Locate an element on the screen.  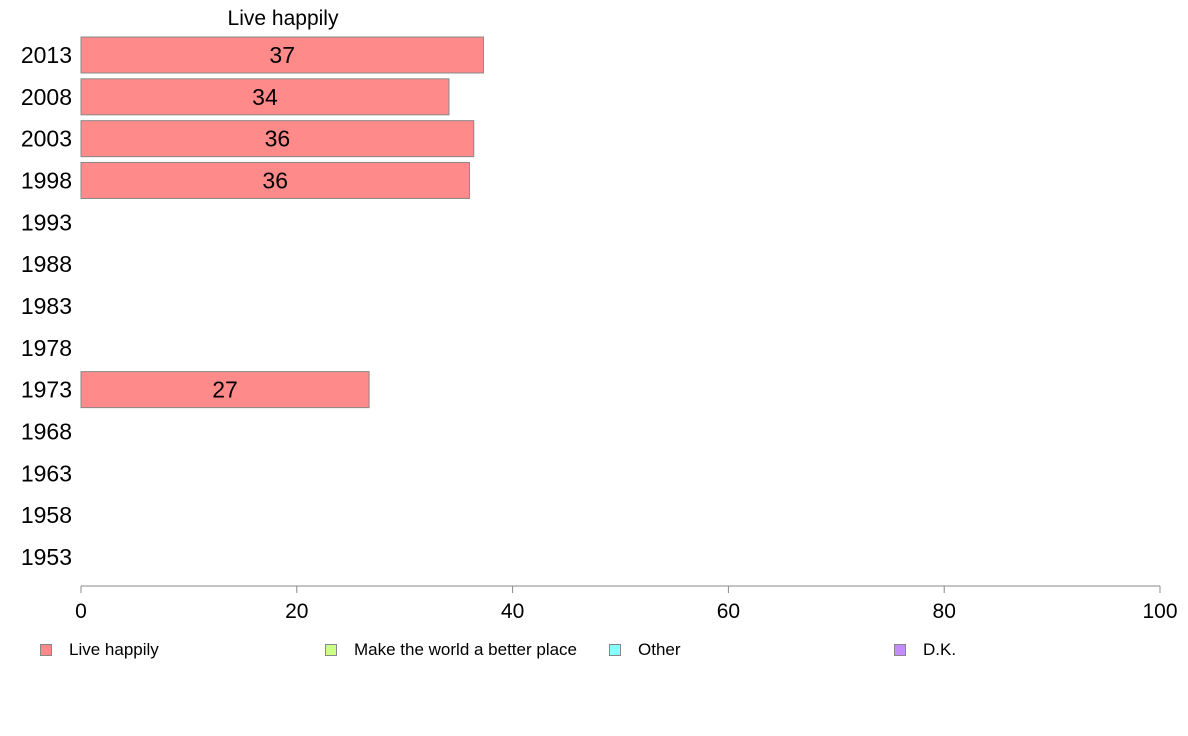
legend-item-other: Other is located at coordinates (645, 650).